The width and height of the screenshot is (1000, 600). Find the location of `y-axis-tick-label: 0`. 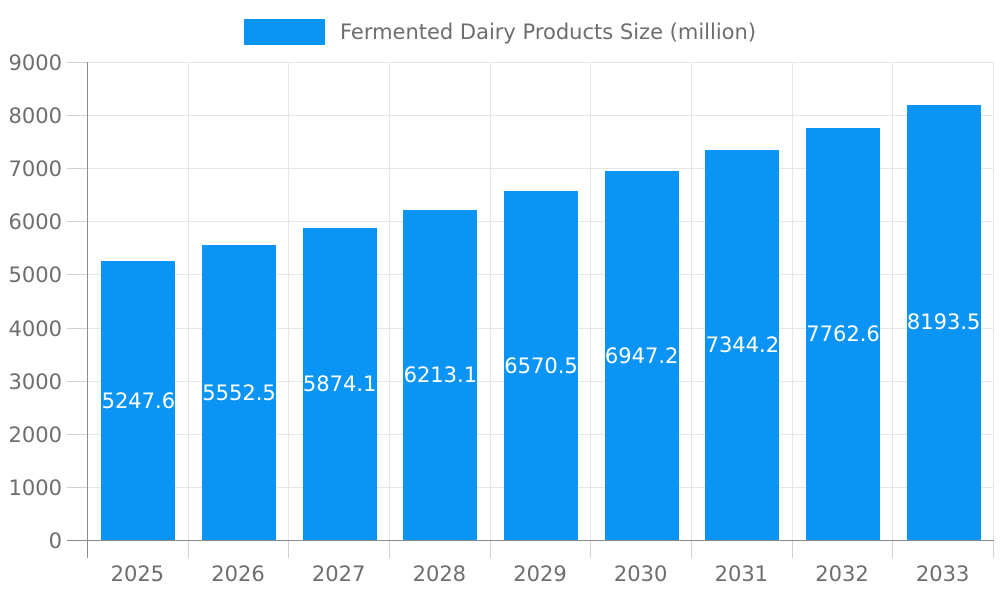

y-axis-tick-label: 0 is located at coordinates (55, 541).